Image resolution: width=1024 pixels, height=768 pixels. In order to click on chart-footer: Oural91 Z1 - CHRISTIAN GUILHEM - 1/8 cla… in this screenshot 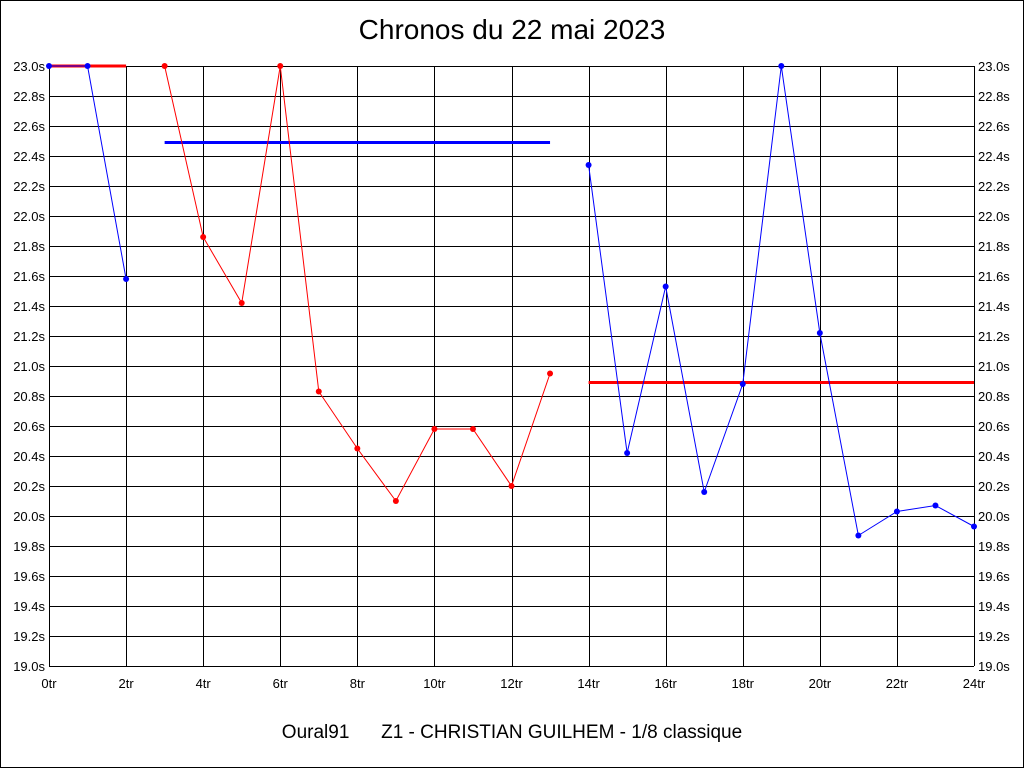, I will do `click(512, 733)`.